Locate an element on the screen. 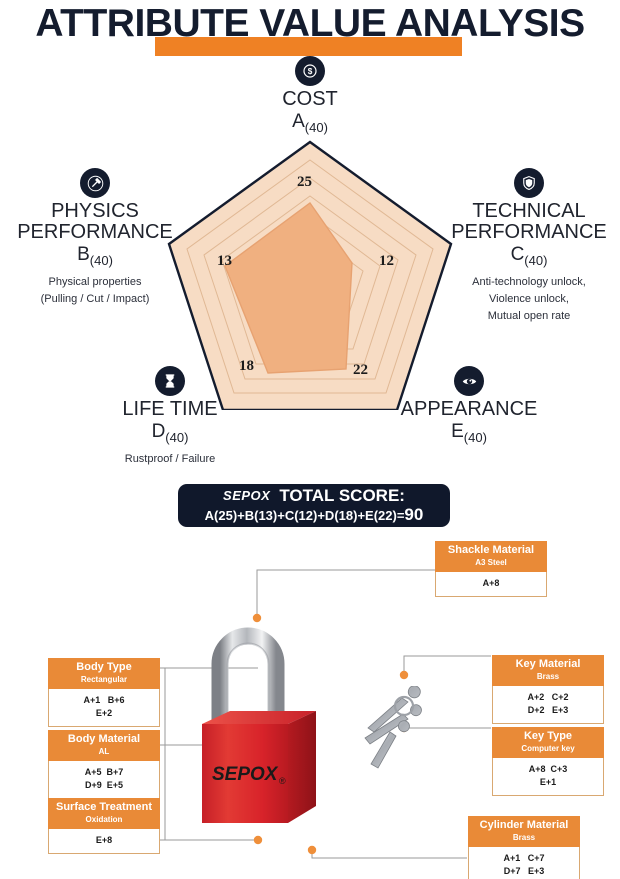 The image size is (620, 879). vertex-name: LIFE TIME is located at coordinates (170, 409).